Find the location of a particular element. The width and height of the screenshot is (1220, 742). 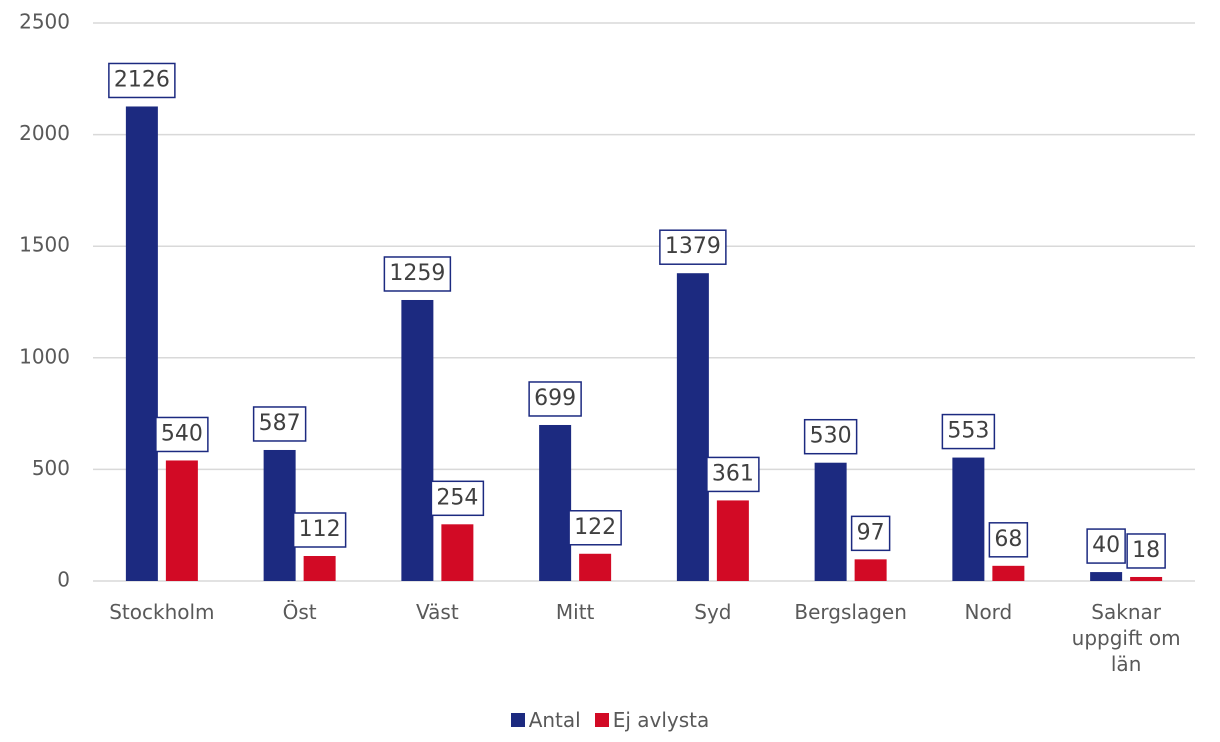

data-label: 68 is located at coordinates (1008, 539).